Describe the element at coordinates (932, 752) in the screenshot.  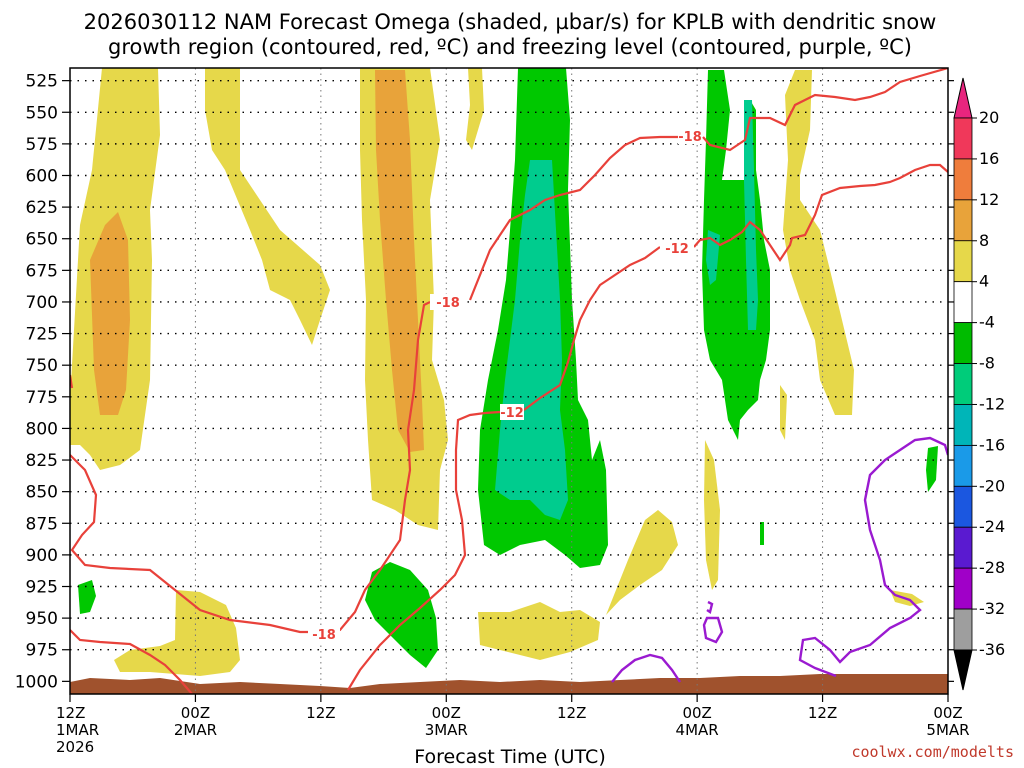
I see `credit-text: coolwx.com/modelts` at that location.